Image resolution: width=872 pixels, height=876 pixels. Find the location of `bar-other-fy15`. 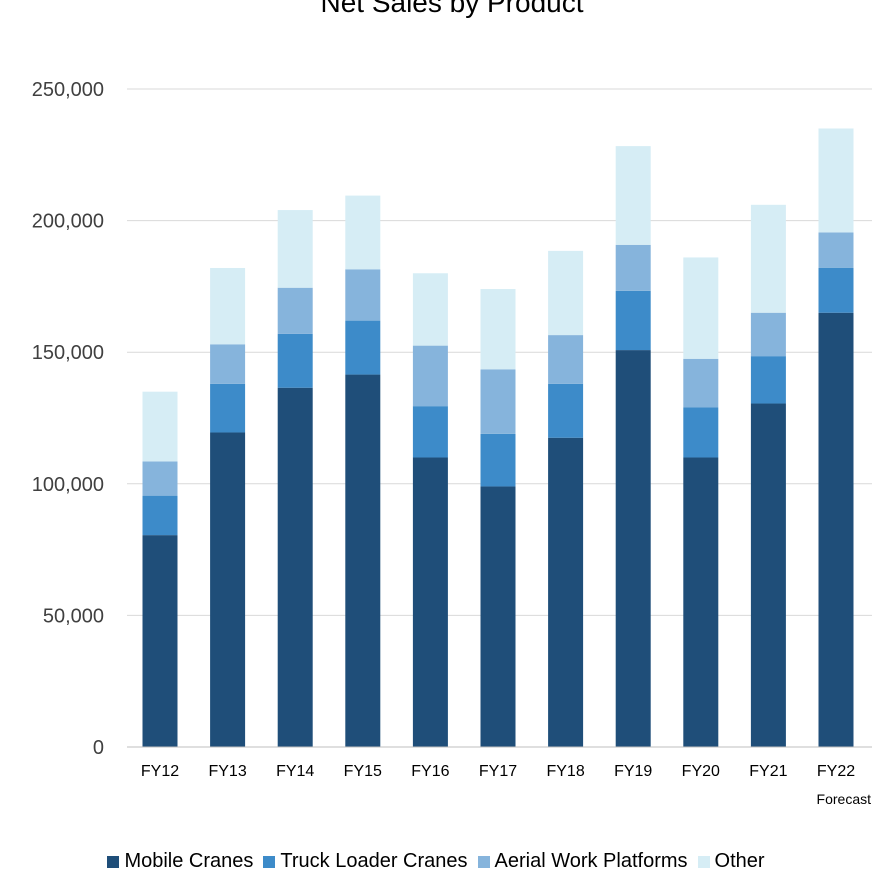

bar-other-fy15 is located at coordinates (363, 232).